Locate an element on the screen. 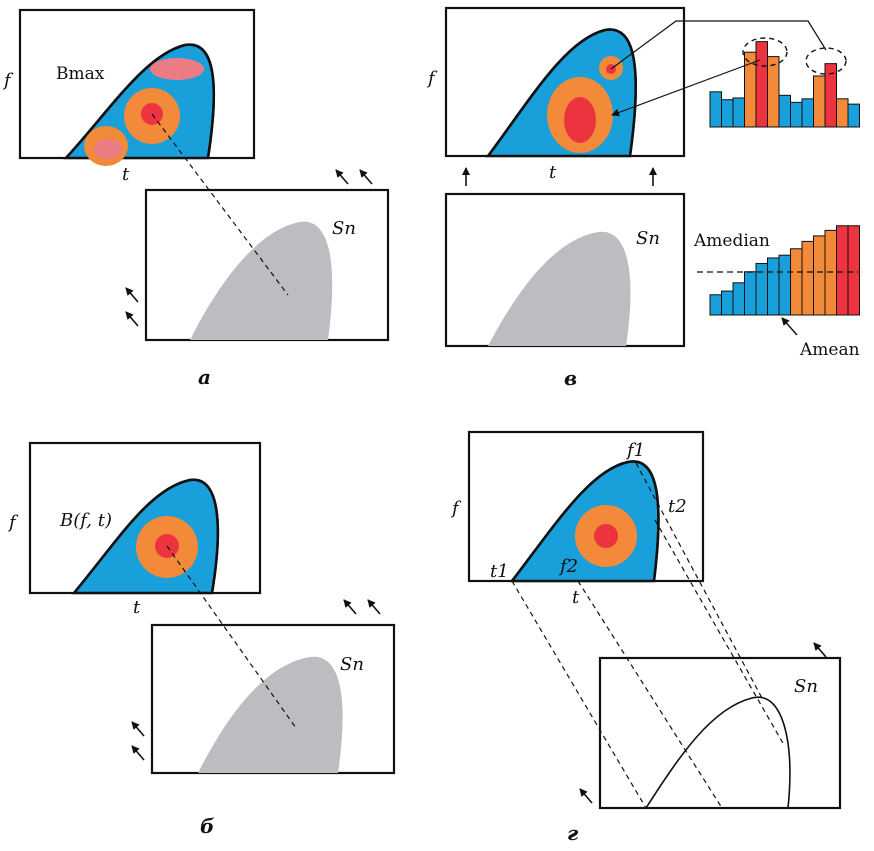 This screenshot has width=874, height=851. panel-v-f-label: f is located at coordinates (432, 78).